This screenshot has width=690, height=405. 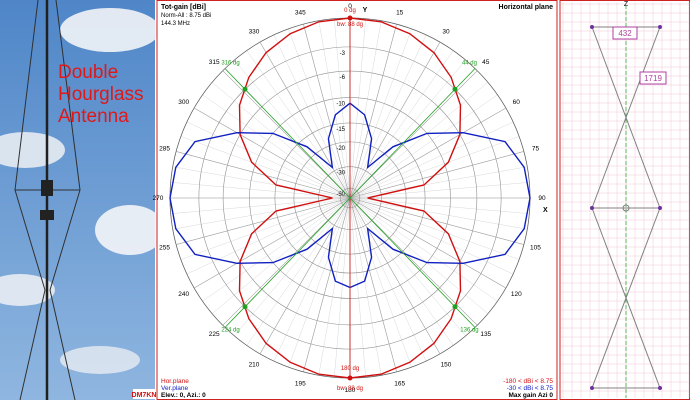 What do you see at coordinates (625, 33) in the screenshot?
I see `dimension-label: 432` at bounding box center [625, 33].